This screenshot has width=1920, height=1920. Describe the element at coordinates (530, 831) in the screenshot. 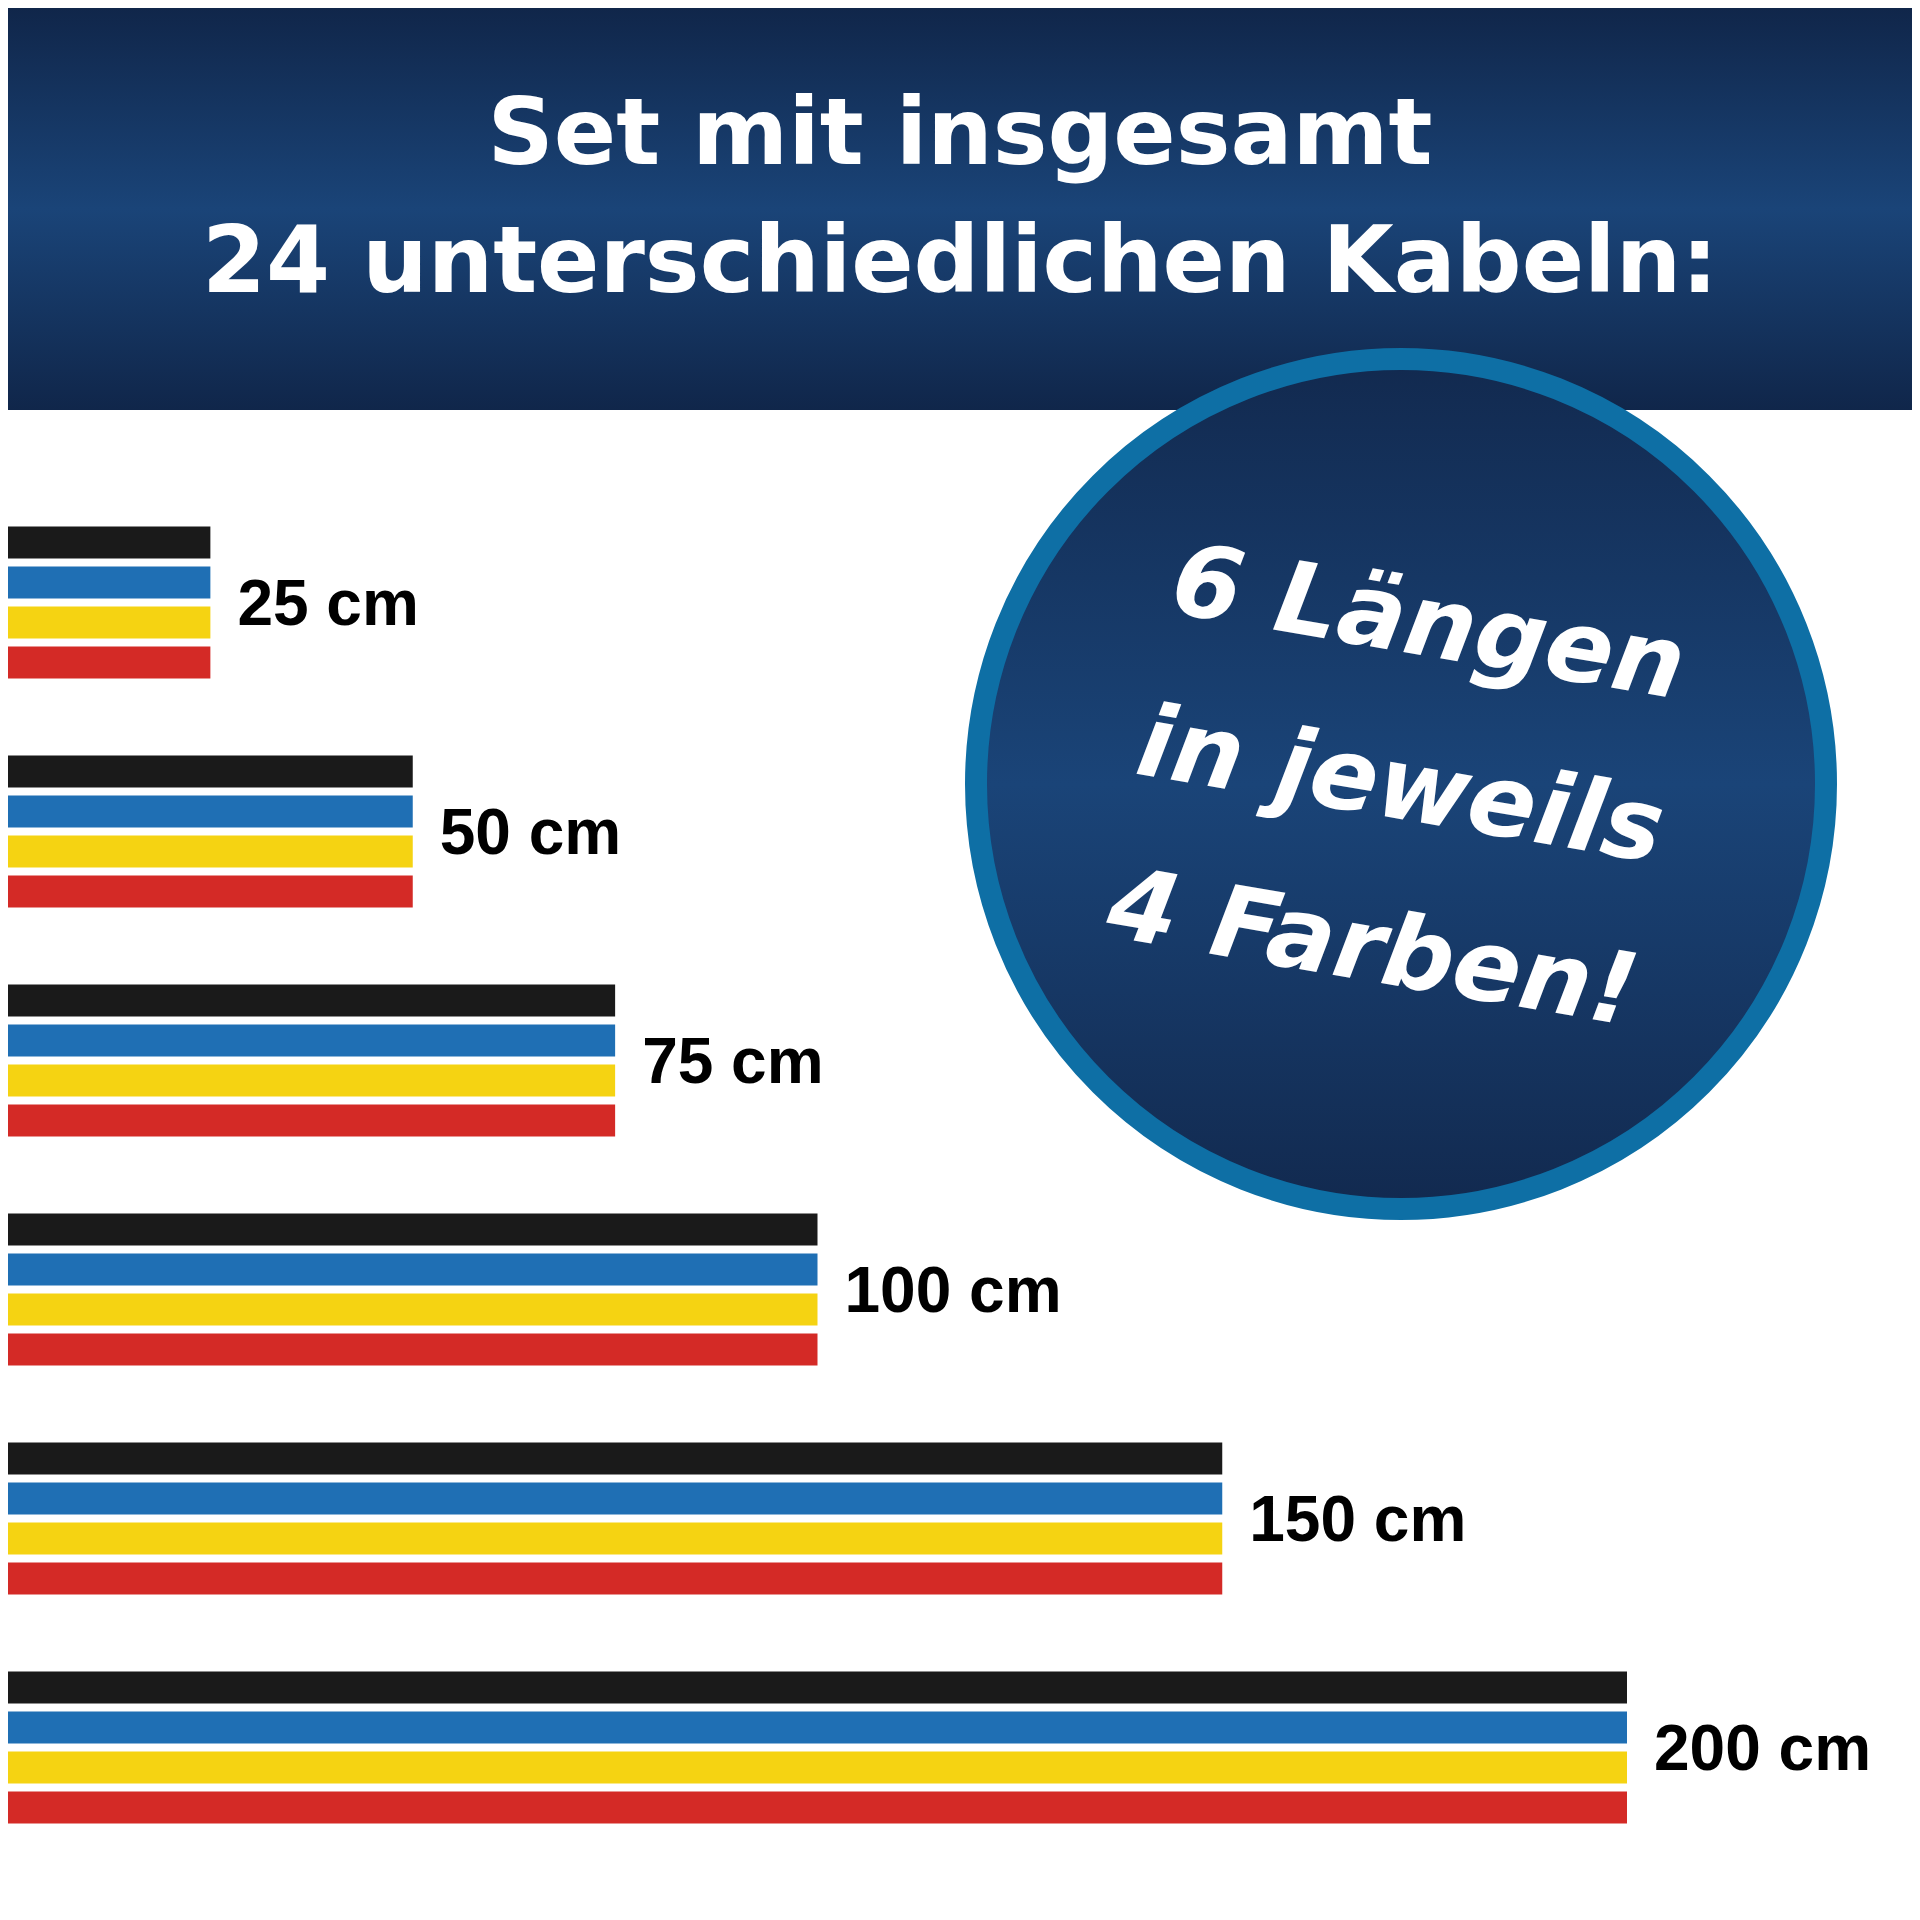

I see `data-label: 50 cm` at that location.